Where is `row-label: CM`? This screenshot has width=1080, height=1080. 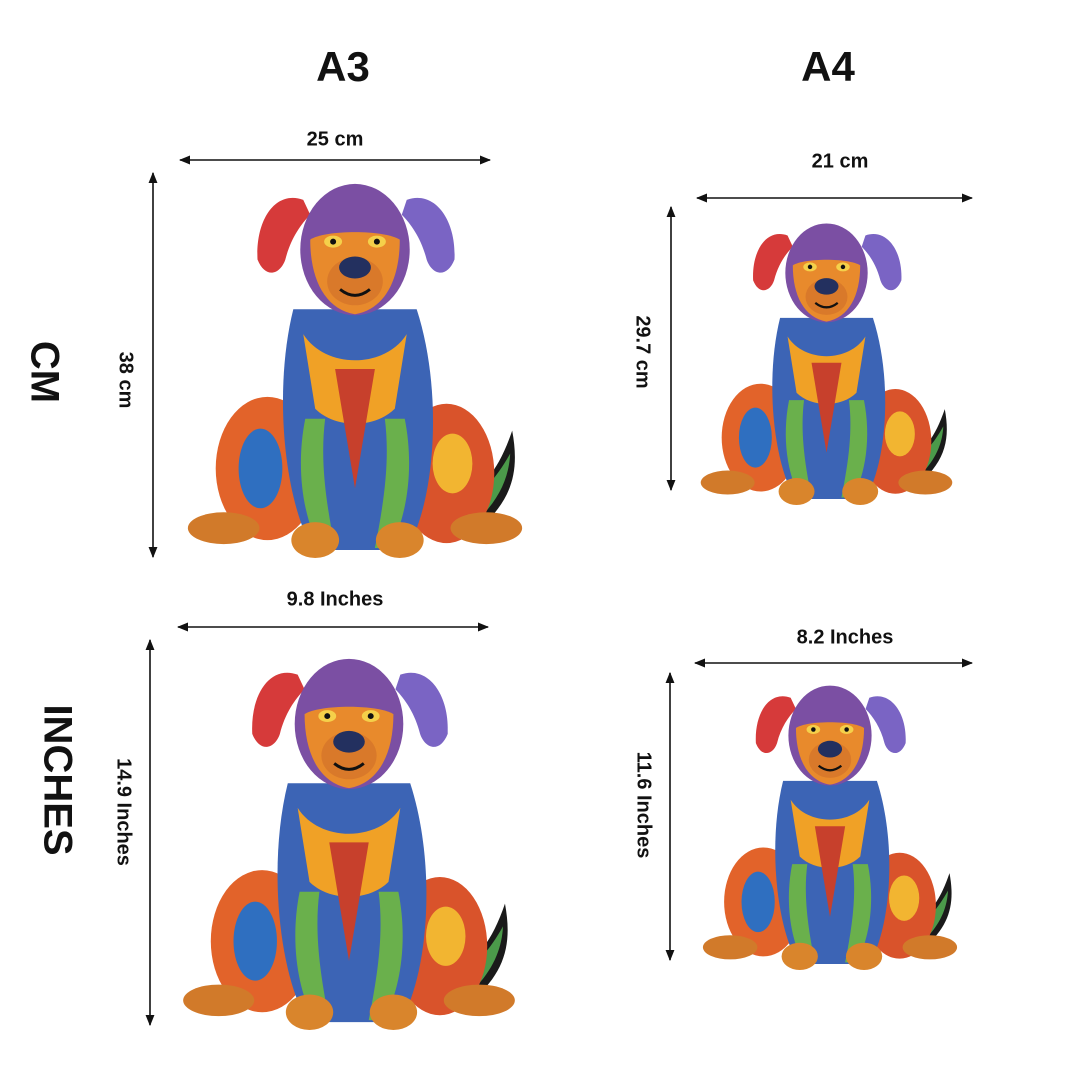
row-label: CM is located at coordinates (44, 372).